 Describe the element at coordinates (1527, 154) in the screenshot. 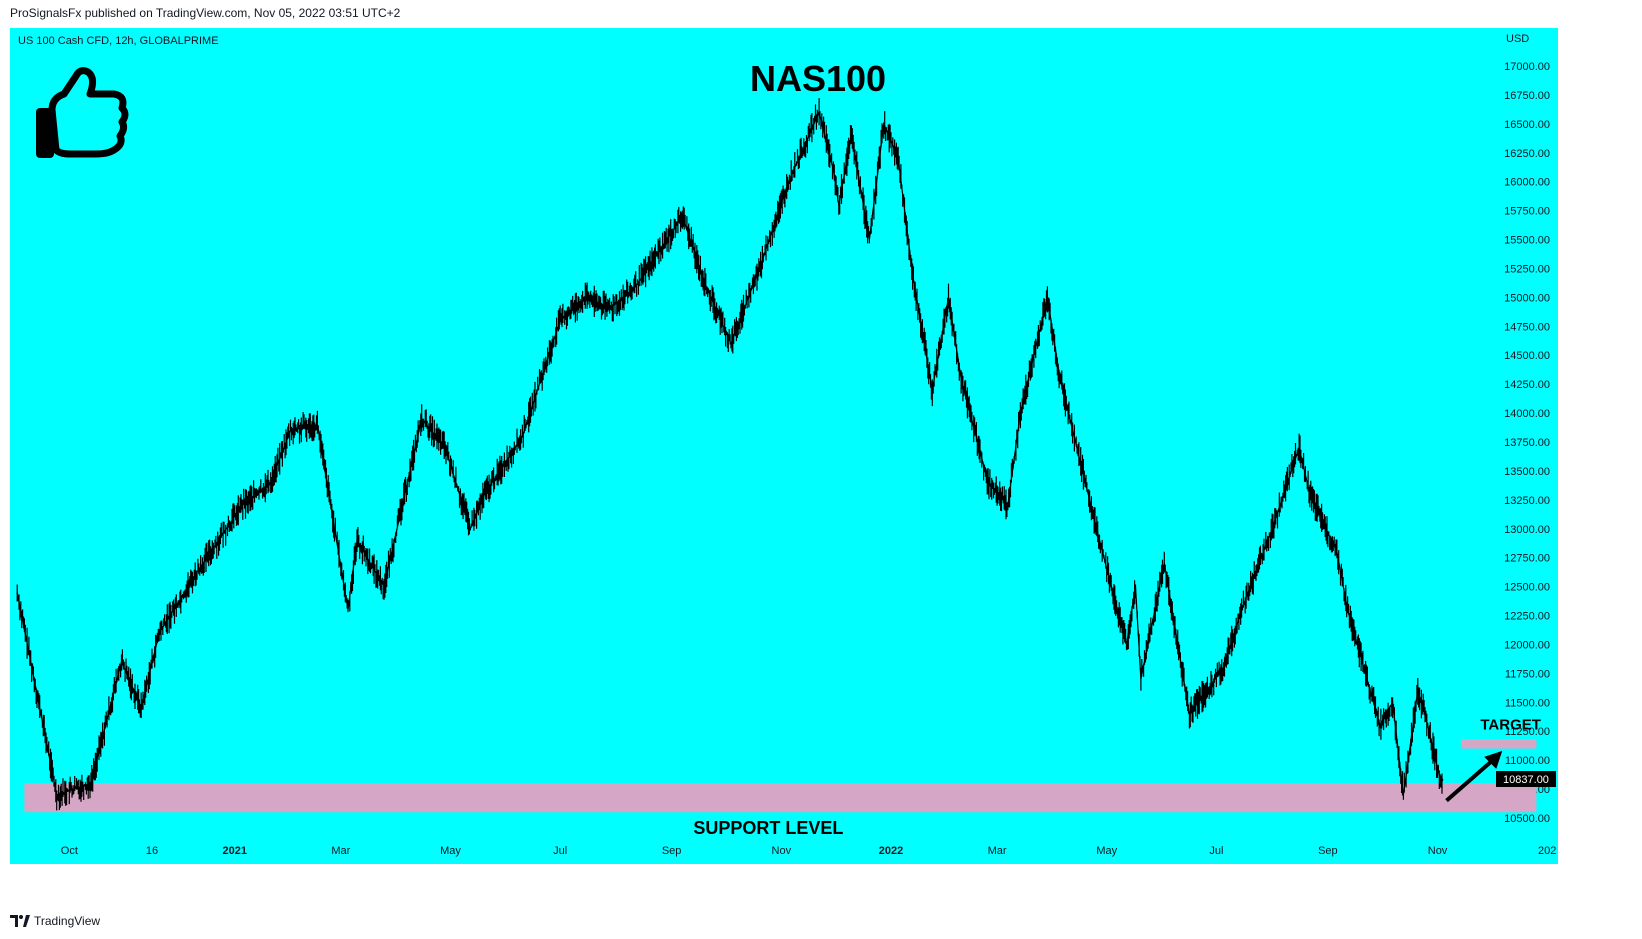

I see `y-tick-label: 16250.00` at that location.